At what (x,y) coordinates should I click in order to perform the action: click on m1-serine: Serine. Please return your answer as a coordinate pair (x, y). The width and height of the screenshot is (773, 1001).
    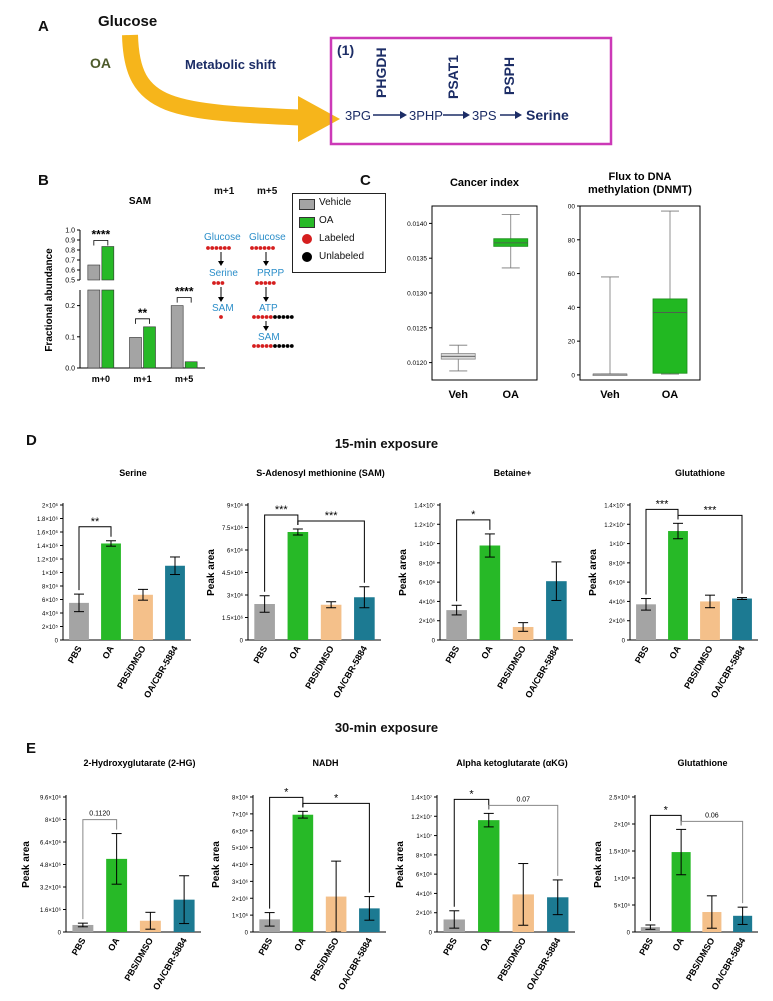
    Looking at the image, I should click on (223, 273).